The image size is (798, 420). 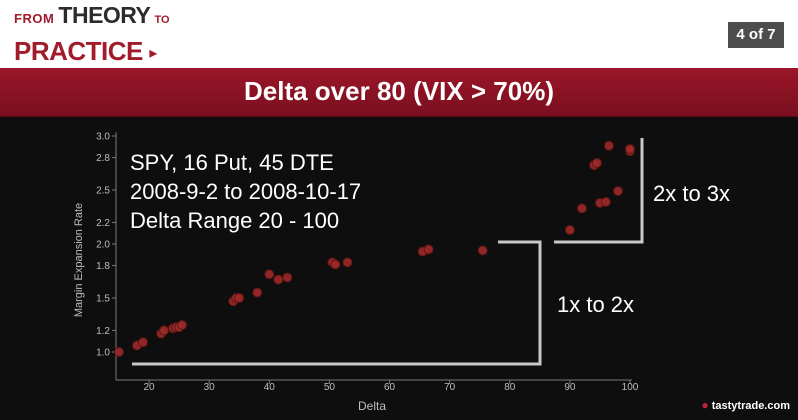 I want to click on footer-brand-text: tastytrade.com, so click(x=750, y=406).